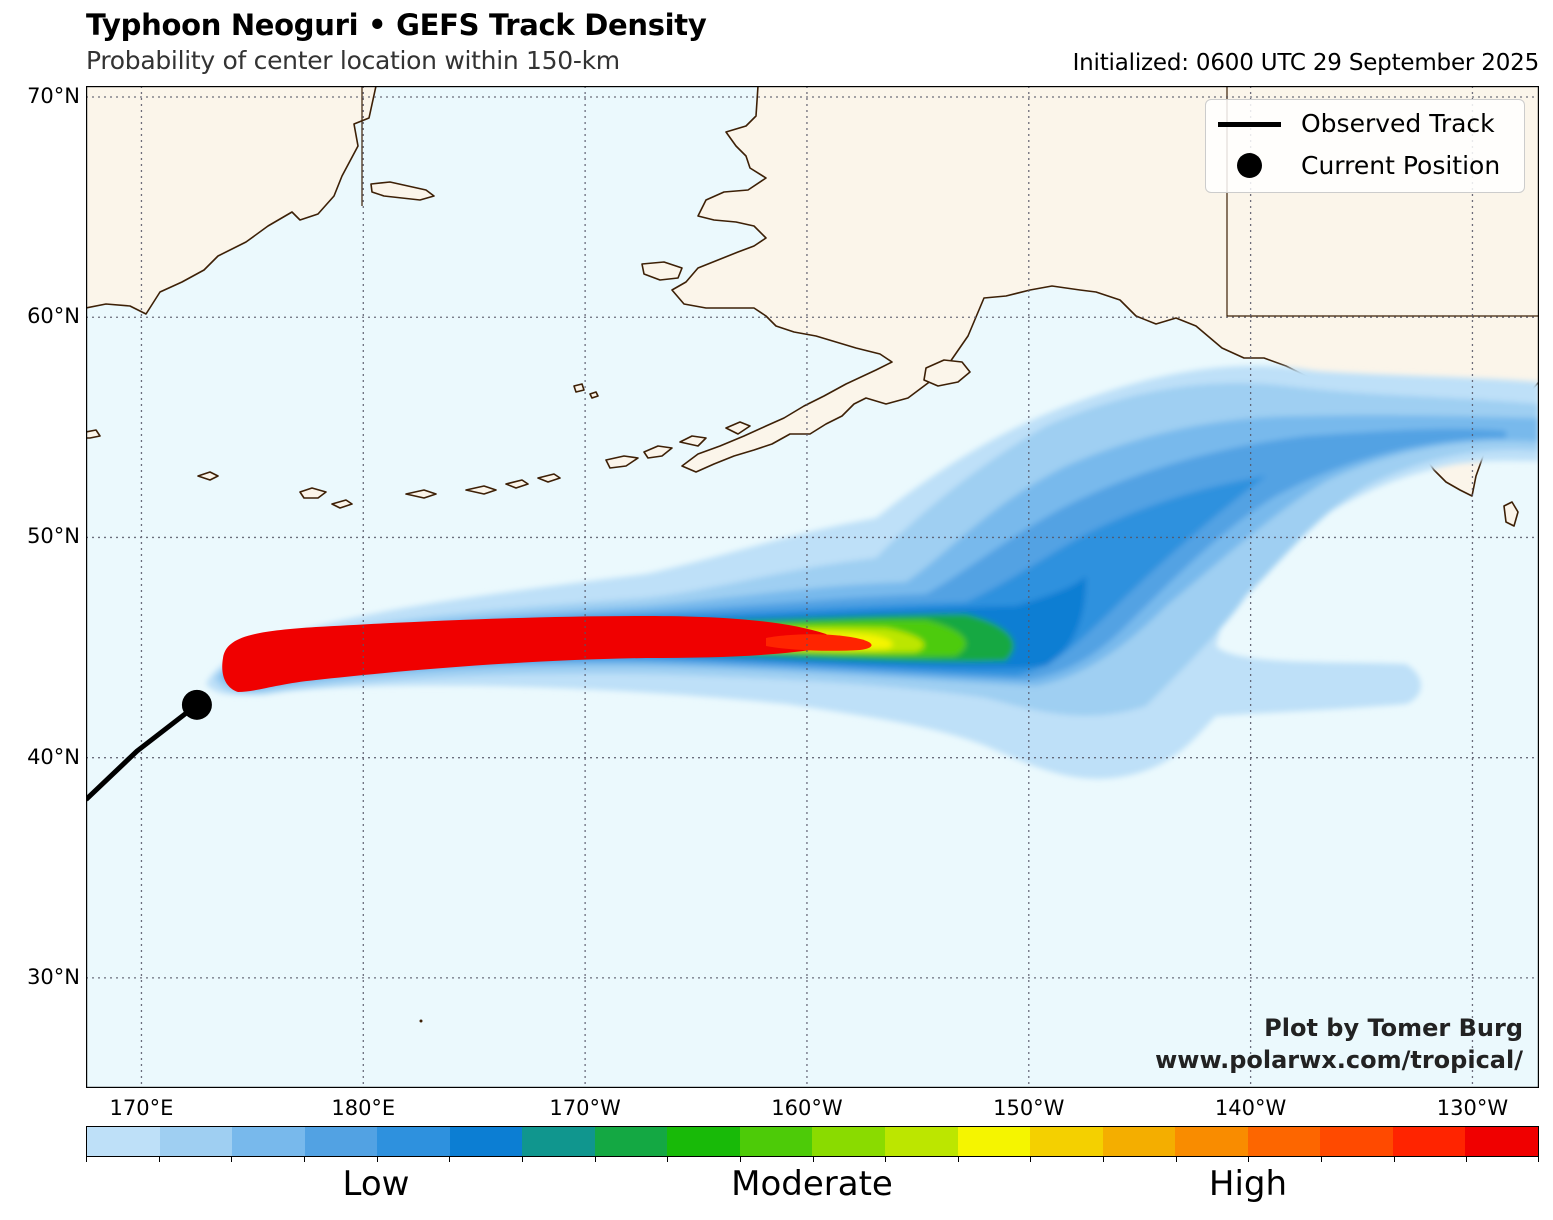 The height and width of the screenshot is (1220, 1553). What do you see at coordinates (421, 1021) in the screenshot?
I see `small-island-marker` at bounding box center [421, 1021].